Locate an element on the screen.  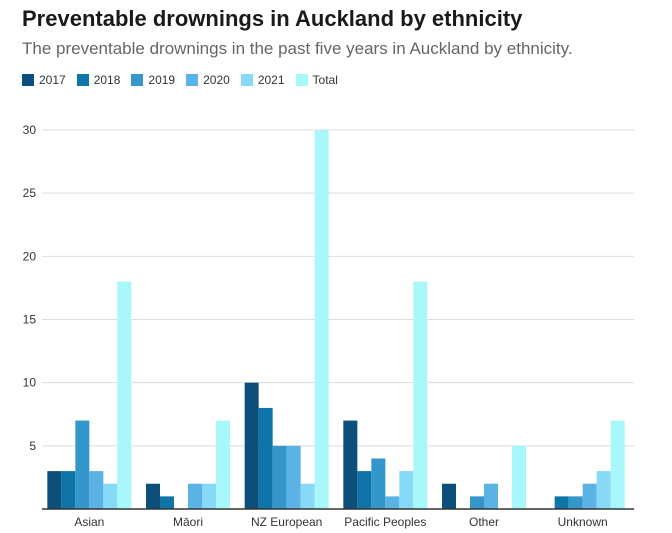
x-tick-label: Māori is located at coordinates (188, 522).